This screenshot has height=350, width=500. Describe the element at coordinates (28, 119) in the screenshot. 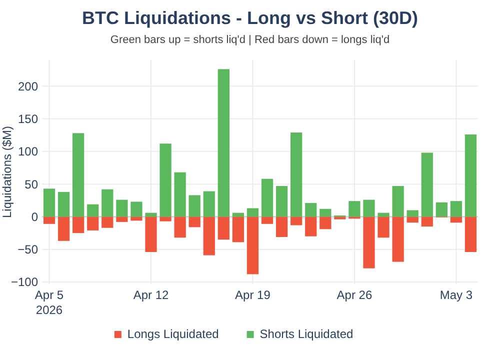

I see `y-tick-label: 150` at that location.